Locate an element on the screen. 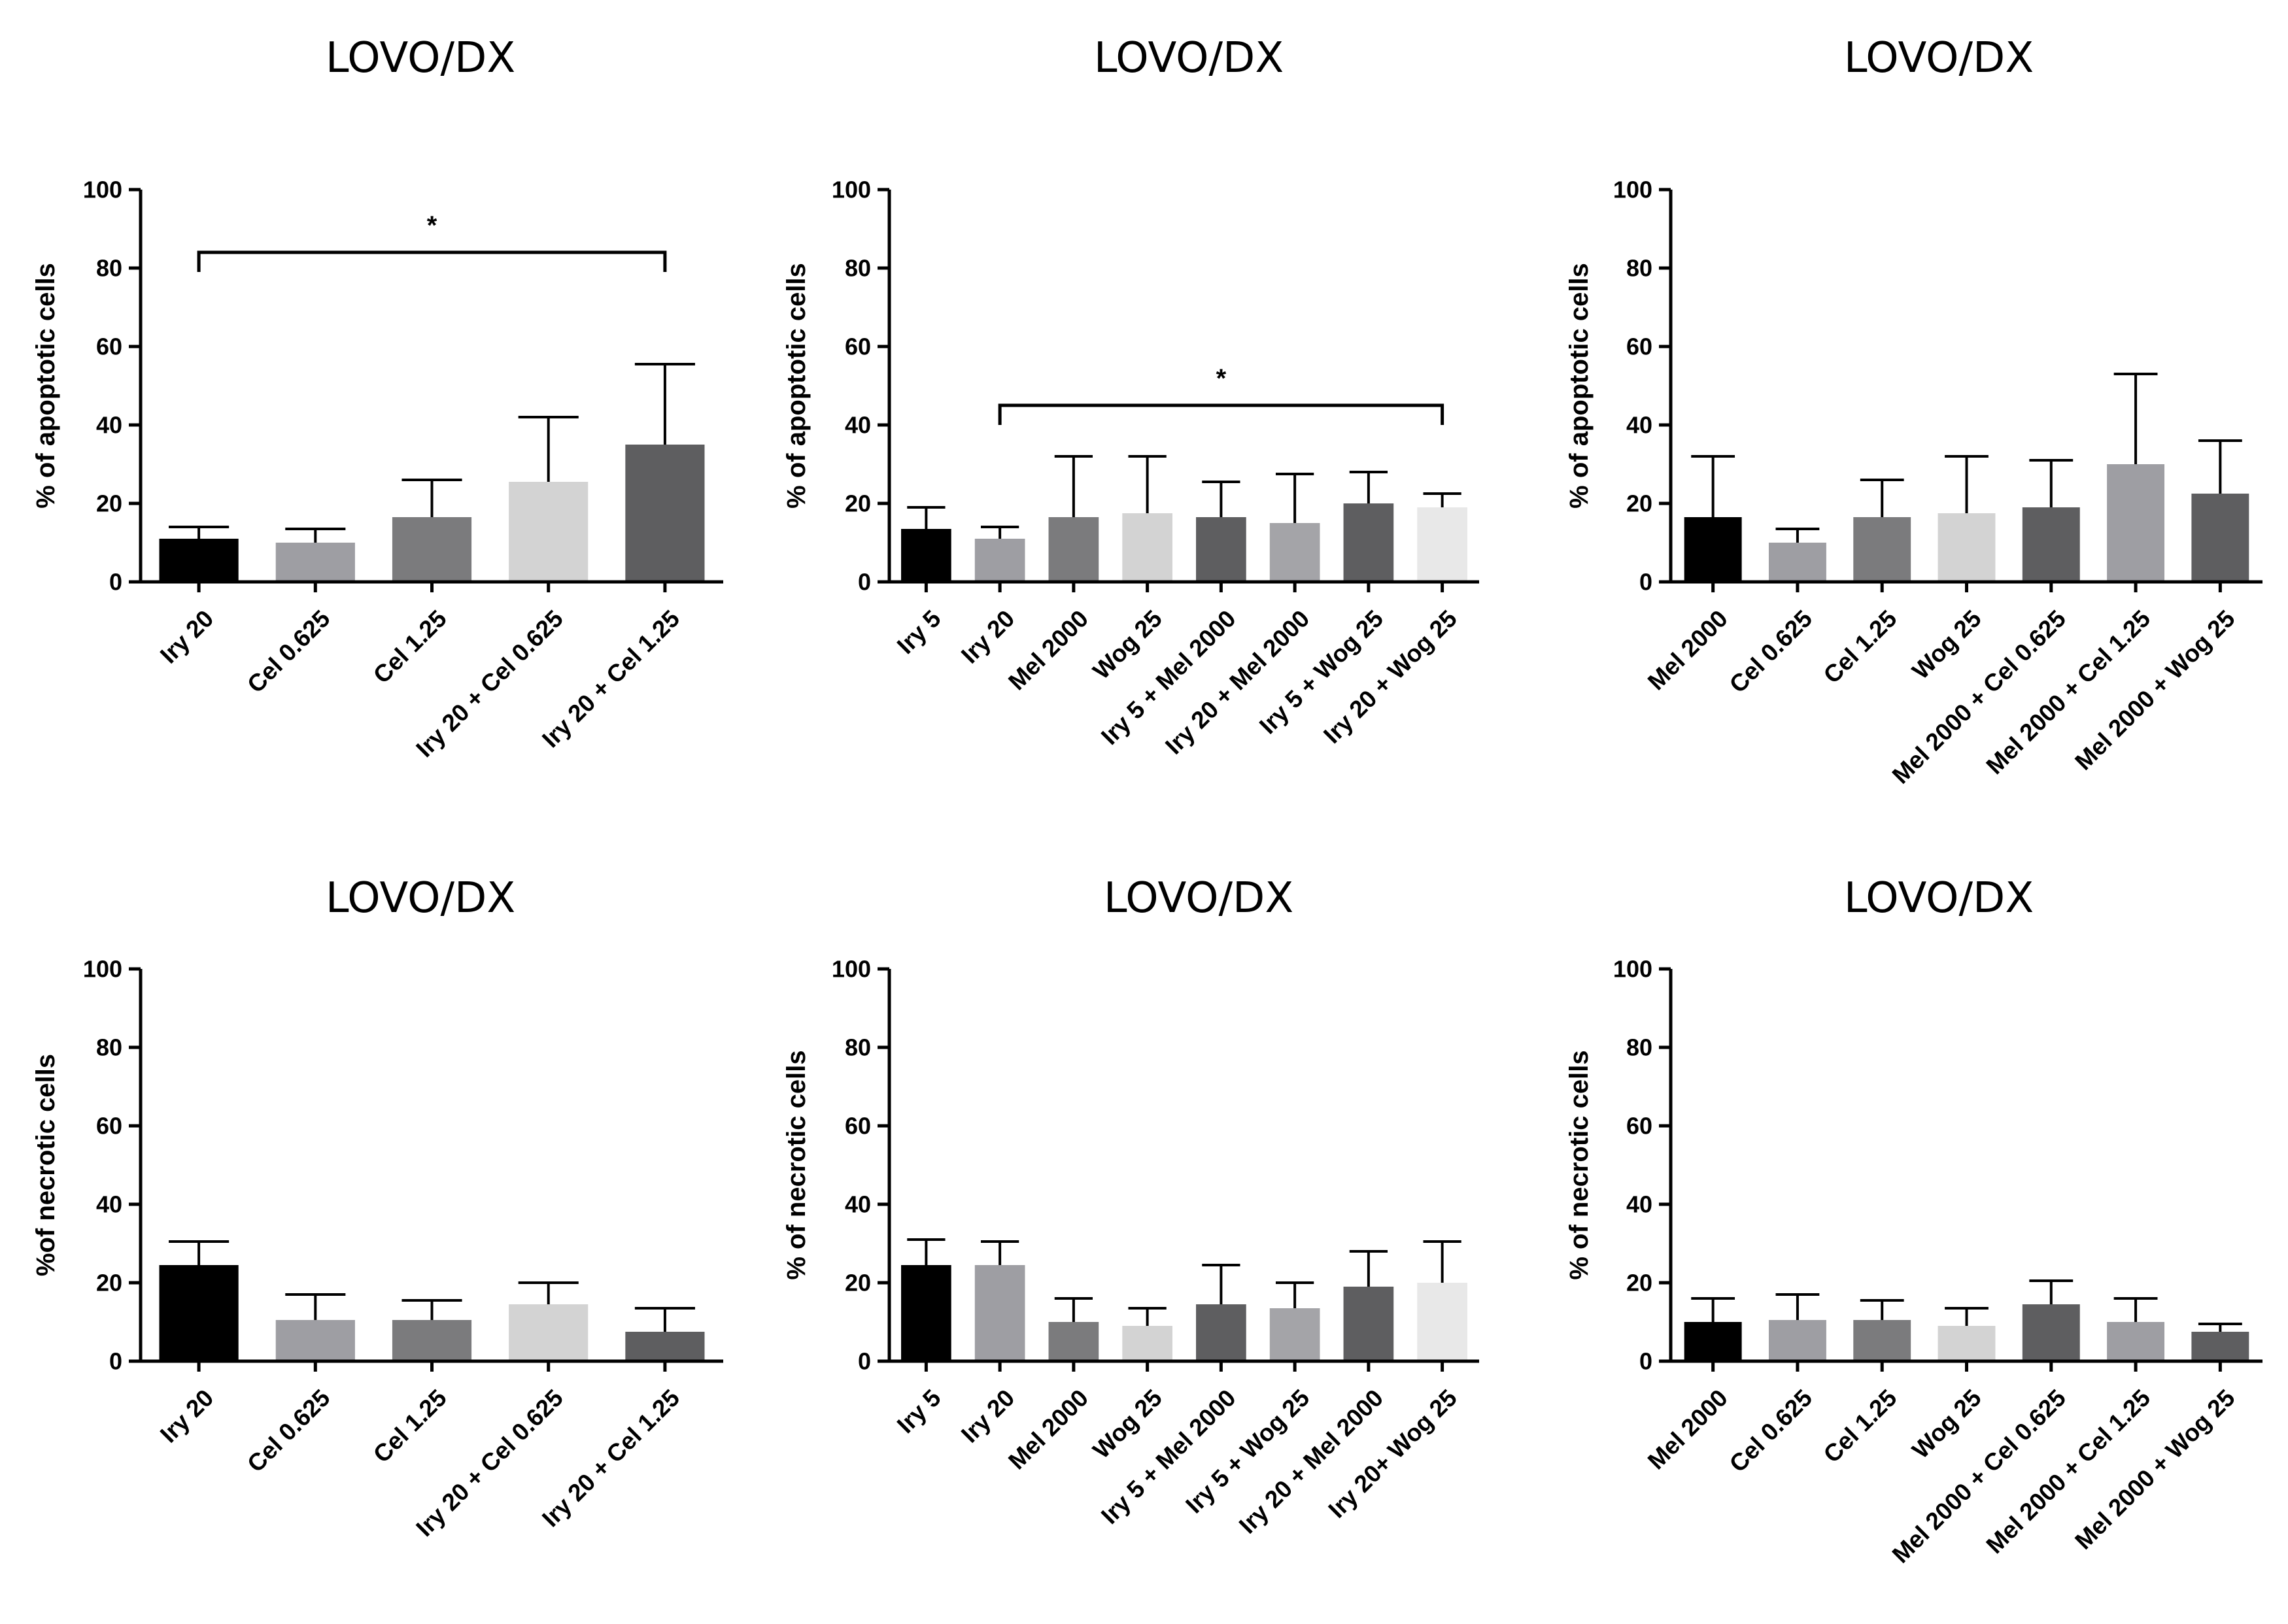 The height and width of the screenshot is (1624, 2288). x-tick-label: Iry 5 + Mel 2000 is located at coordinates (1169, 677).